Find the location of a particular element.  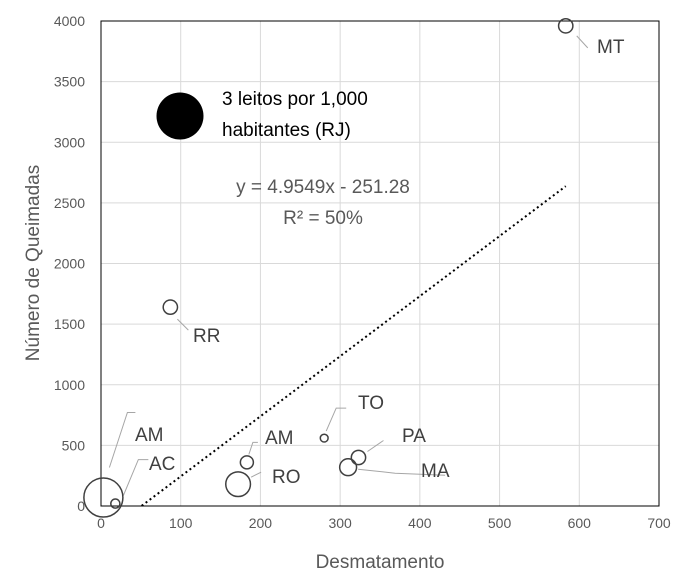

x-tick-label: 100 is located at coordinates (181, 523).